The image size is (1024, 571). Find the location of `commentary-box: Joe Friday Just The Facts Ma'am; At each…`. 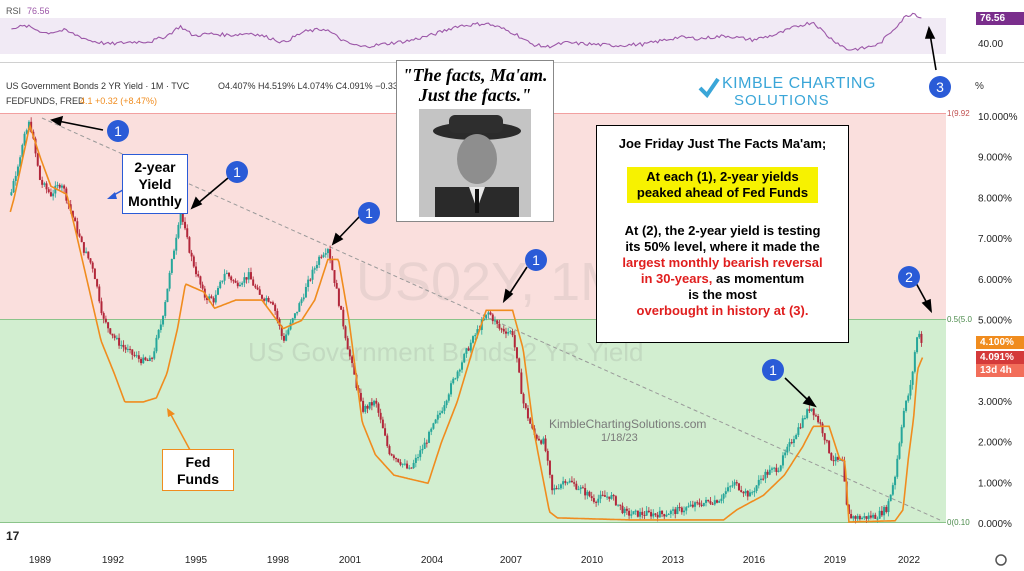

commentary-box: Joe Friday Just The Facts Ma'am; At each… is located at coordinates (722, 234).